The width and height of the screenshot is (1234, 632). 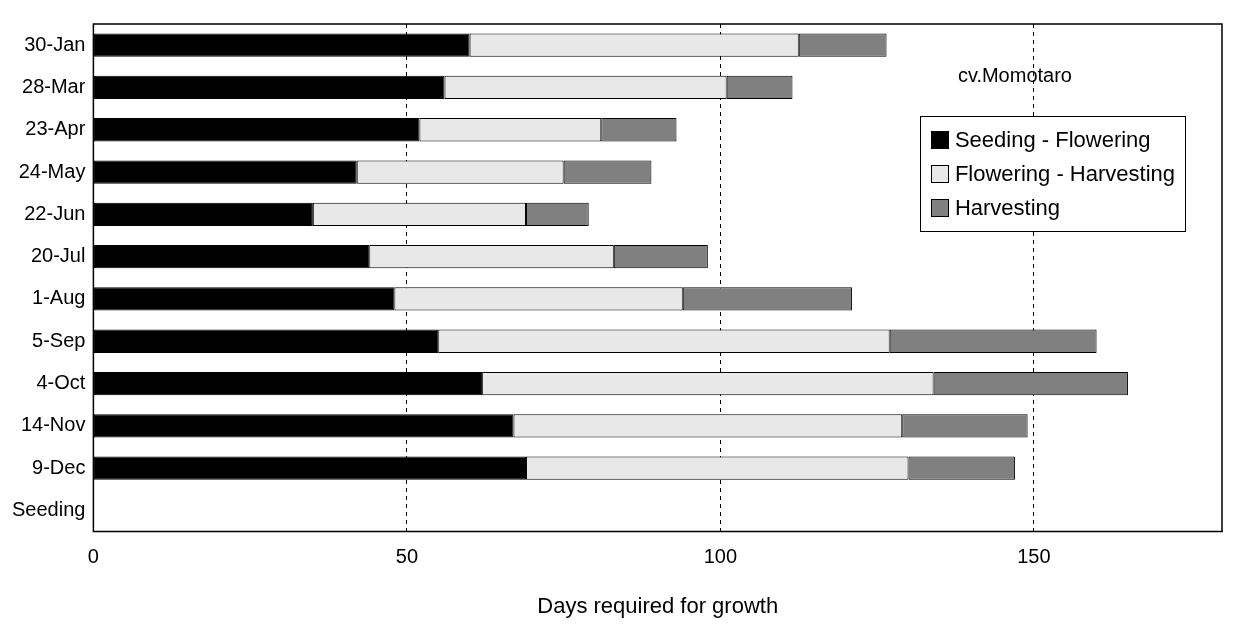 What do you see at coordinates (407, 556) in the screenshot?
I see `x-tick-label: 50` at bounding box center [407, 556].